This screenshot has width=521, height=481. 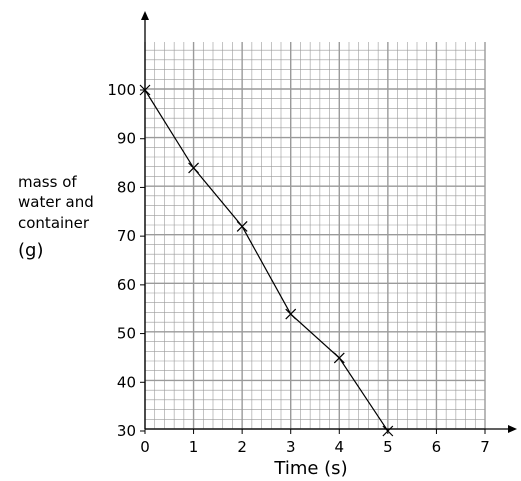 What do you see at coordinates (340, 447) in the screenshot?
I see `x-tick-label: 4` at bounding box center [340, 447].